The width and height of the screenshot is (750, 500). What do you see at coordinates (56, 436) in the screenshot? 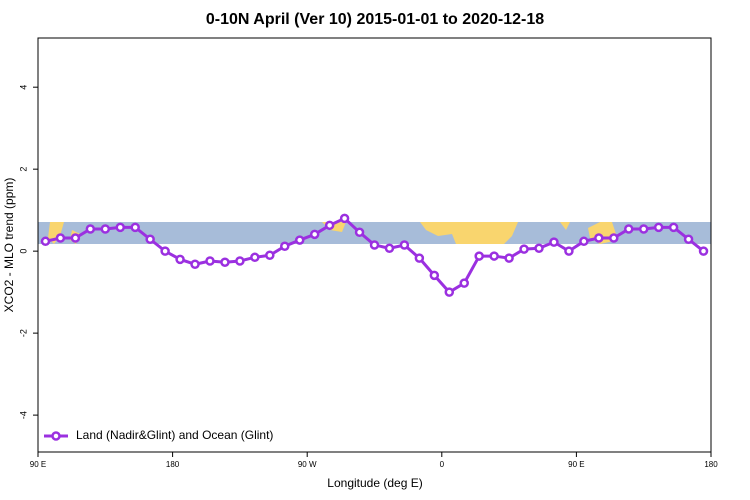
I see `legend-marker` at bounding box center [56, 436].